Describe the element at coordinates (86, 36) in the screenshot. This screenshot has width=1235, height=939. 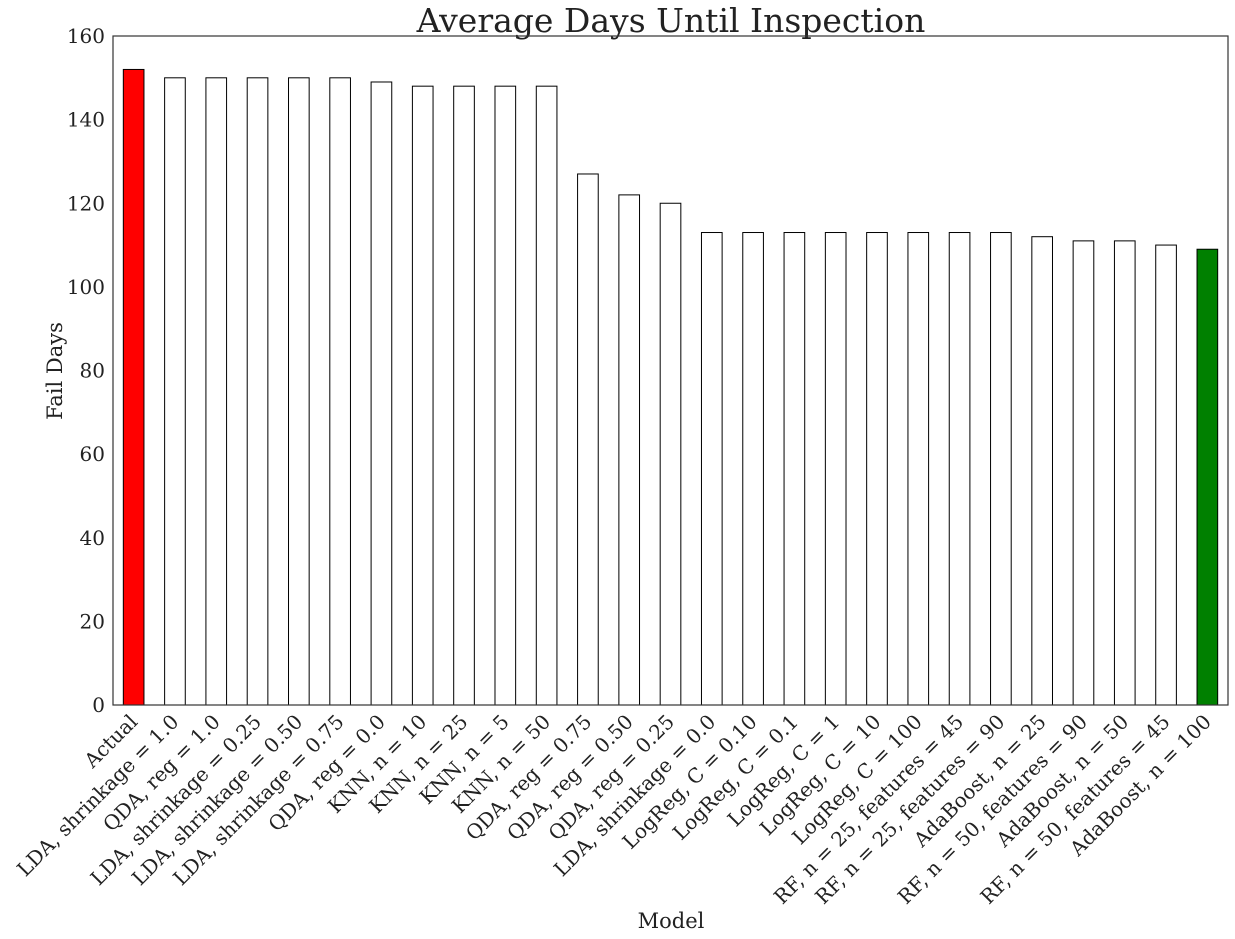
I see `y-tick-label: 160` at that location.